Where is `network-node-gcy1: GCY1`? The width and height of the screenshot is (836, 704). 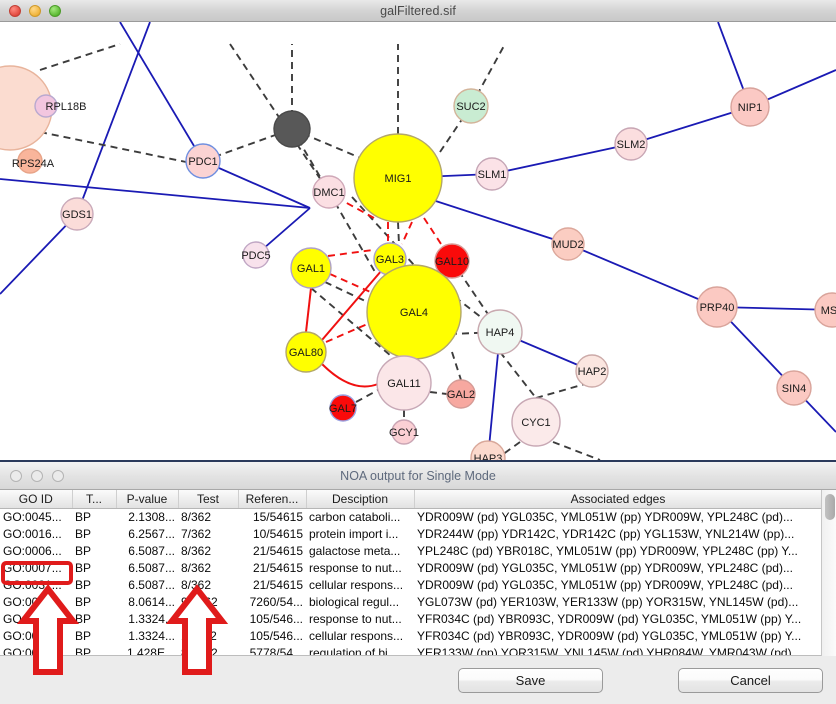
network-node-gcy1: GCY1 is located at coordinates (404, 432).